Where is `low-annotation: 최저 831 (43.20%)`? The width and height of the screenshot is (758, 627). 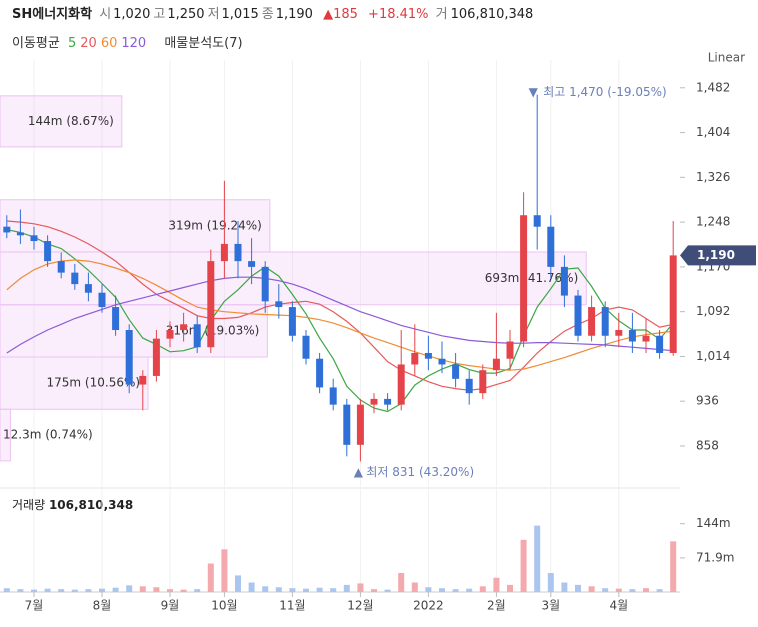
low-annotation: 최저 831 (43.20%) is located at coordinates (420, 472).